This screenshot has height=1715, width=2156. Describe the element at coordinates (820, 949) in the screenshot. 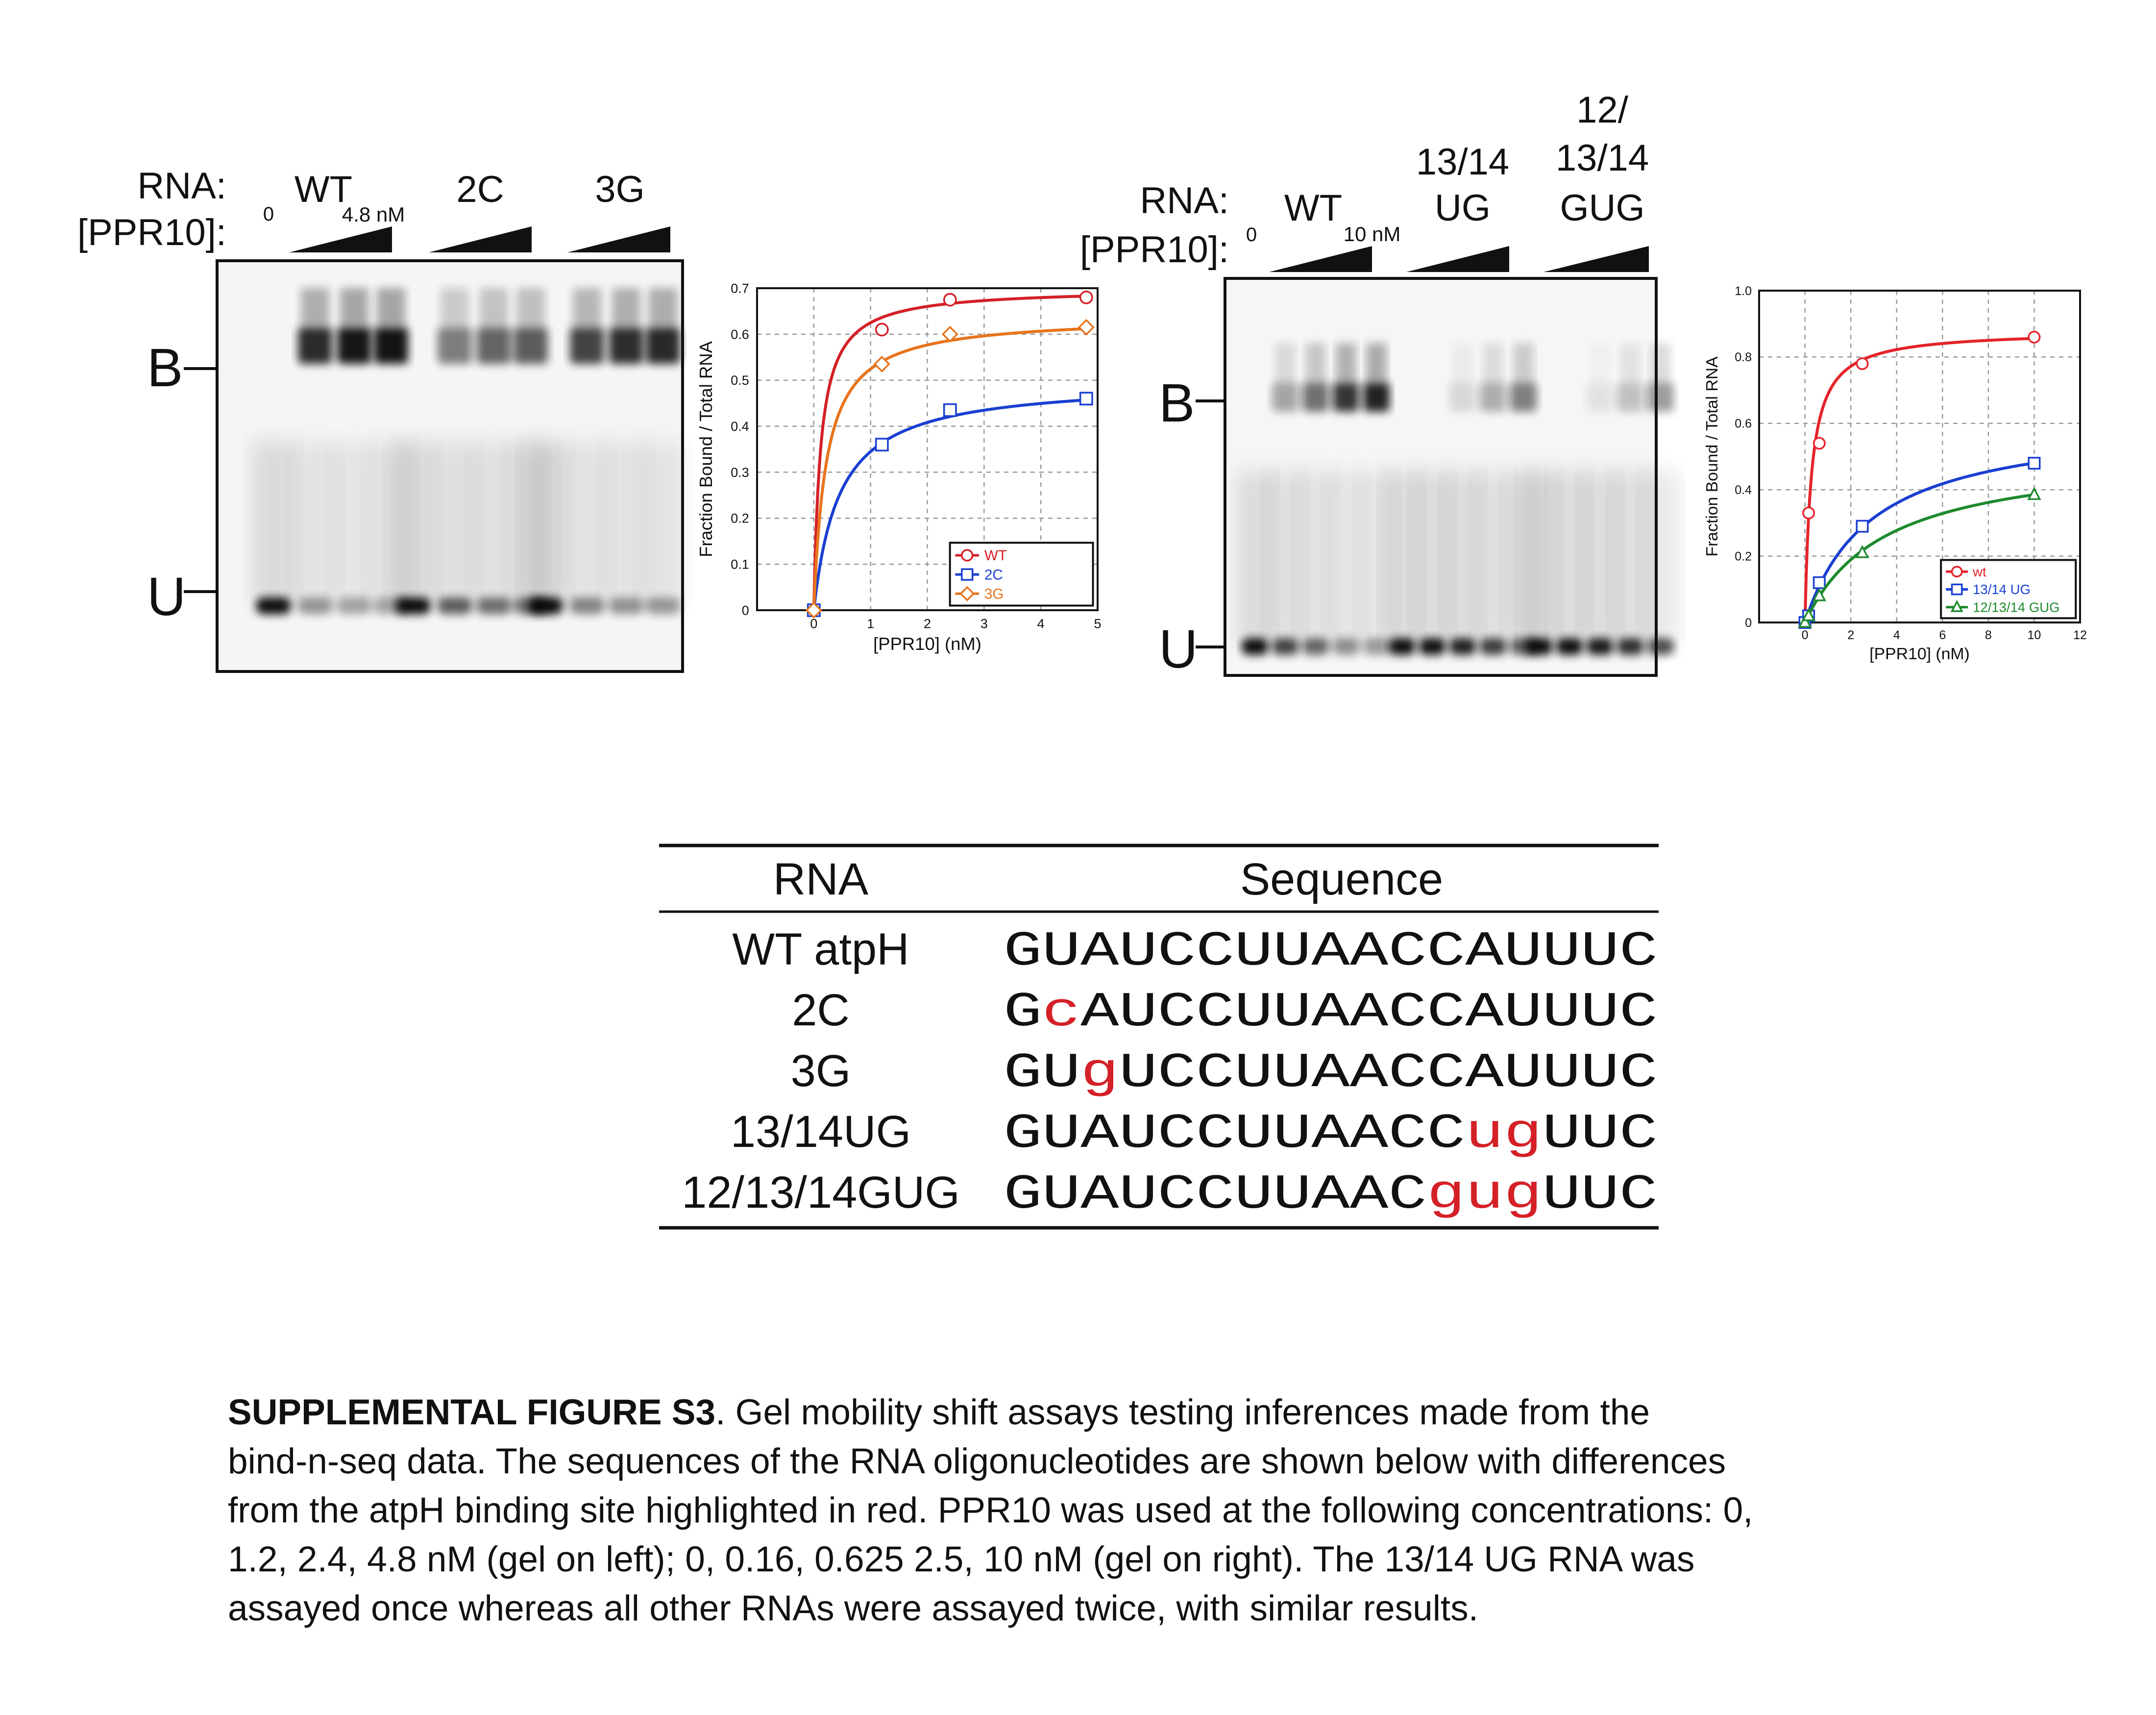

I see `rna-name: WT atpH` at that location.